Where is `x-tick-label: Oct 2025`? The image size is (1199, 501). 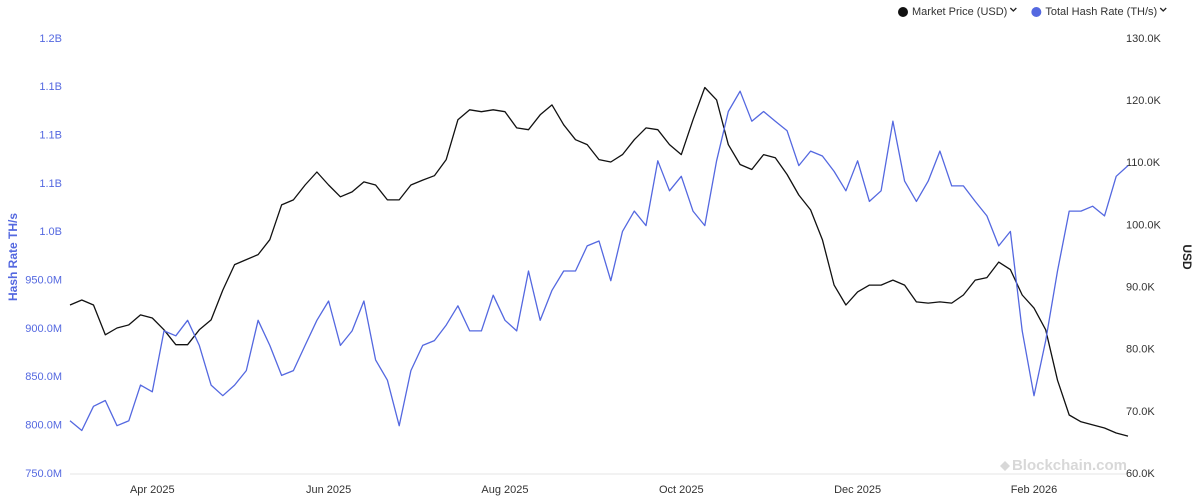 x-tick-label: Oct 2025 is located at coordinates (681, 490).